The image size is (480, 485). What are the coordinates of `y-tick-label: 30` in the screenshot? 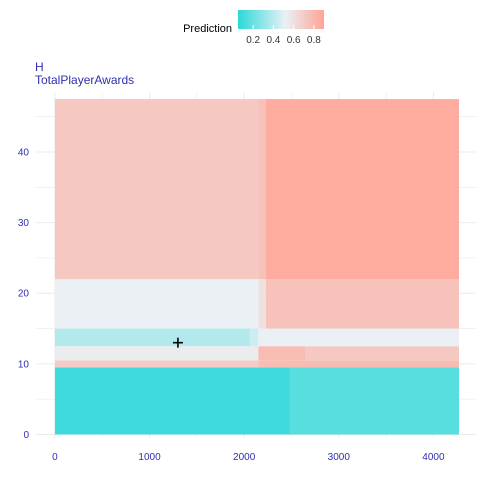 It's located at (24, 223).